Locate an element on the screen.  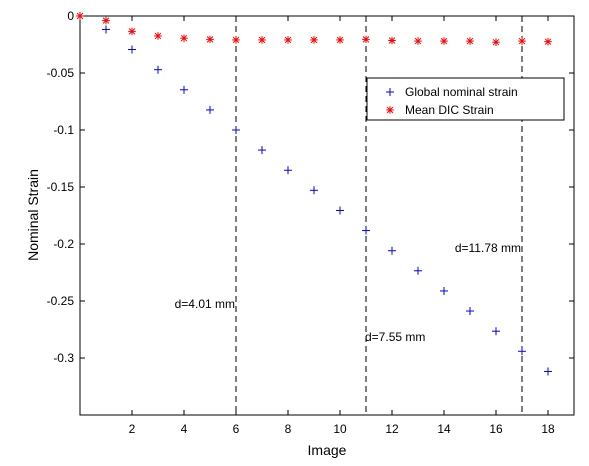
annotations: d=4.01 mm d=7.55 mm d=11.78 mm is located at coordinates (348, 292).